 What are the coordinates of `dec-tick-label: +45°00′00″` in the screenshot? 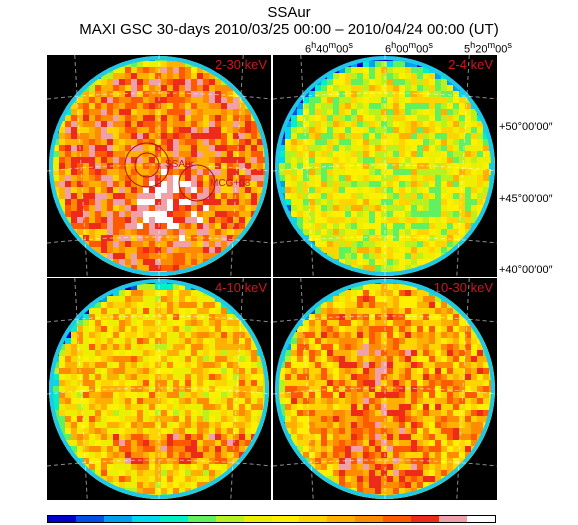 It's located at (526, 199).